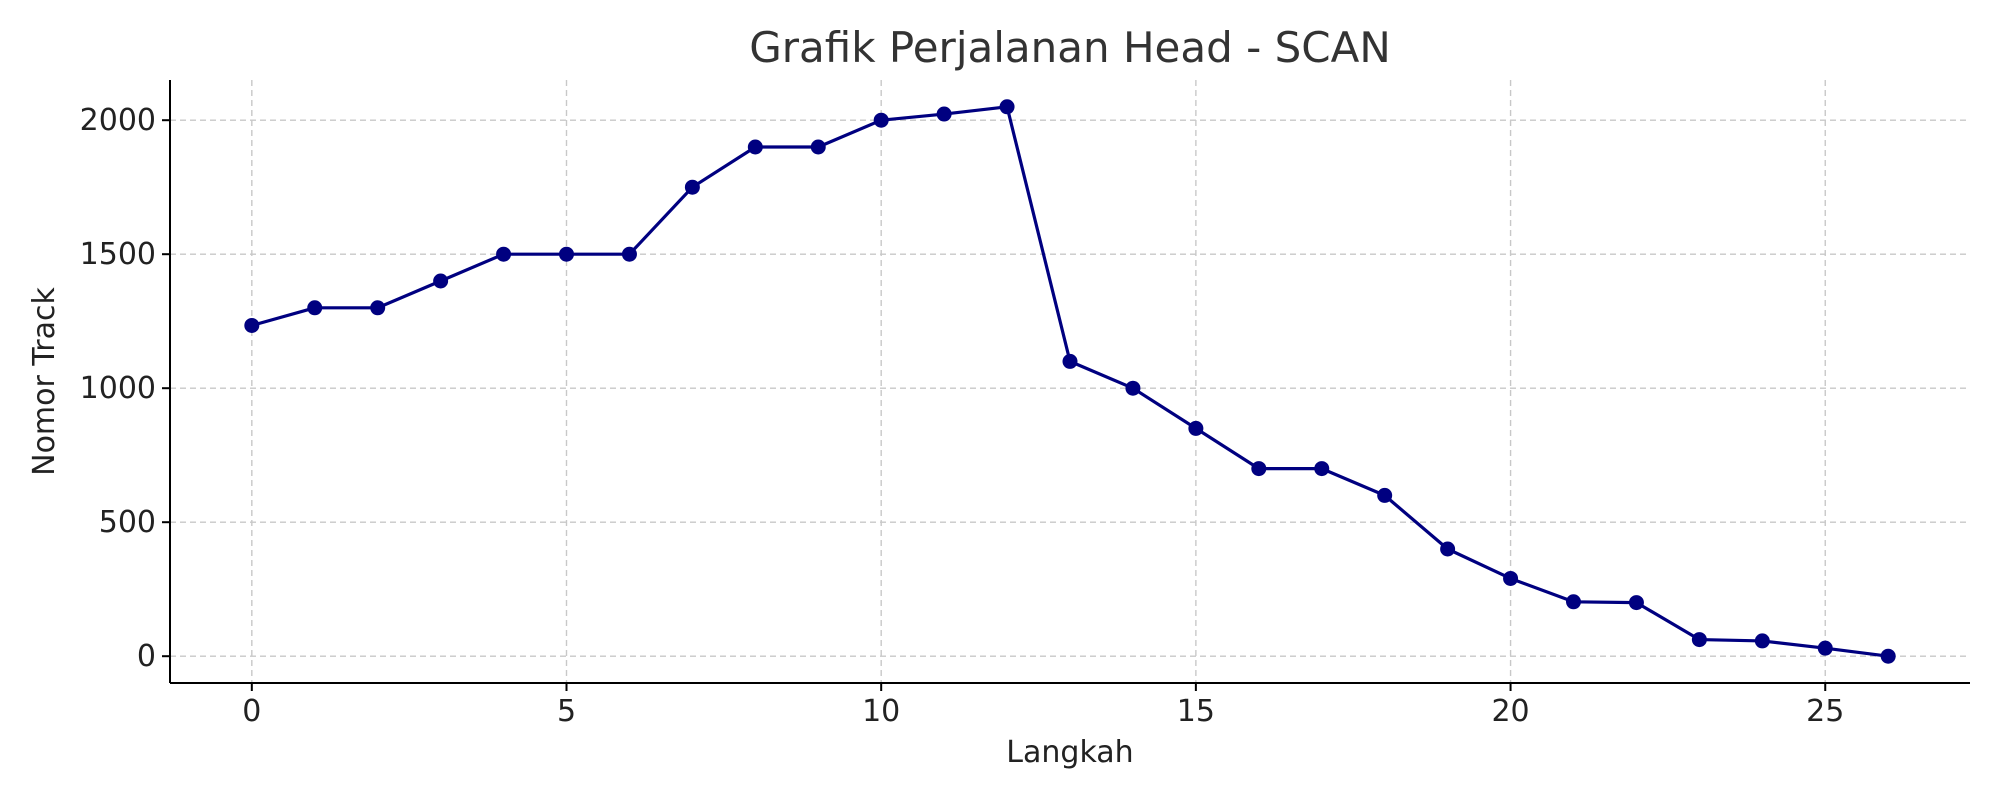 This screenshot has width=2000, height=800. Describe the element at coordinates (1825, 711) in the screenshot. I see `x-tick-label: 25` at that location.